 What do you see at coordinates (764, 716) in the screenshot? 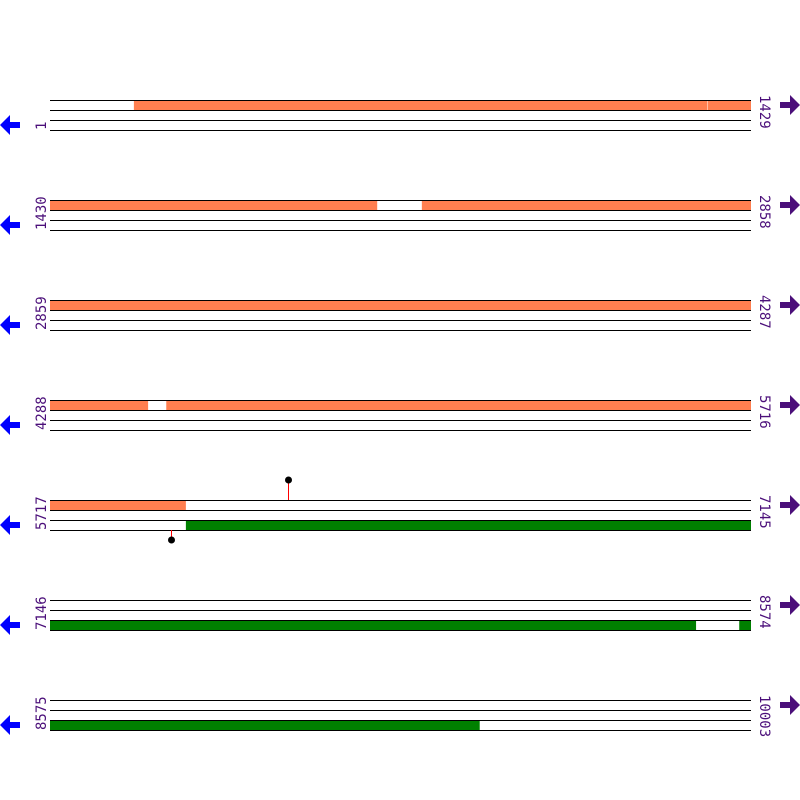
I see `row-end-label: 10003` at bounding box center [764, 716].